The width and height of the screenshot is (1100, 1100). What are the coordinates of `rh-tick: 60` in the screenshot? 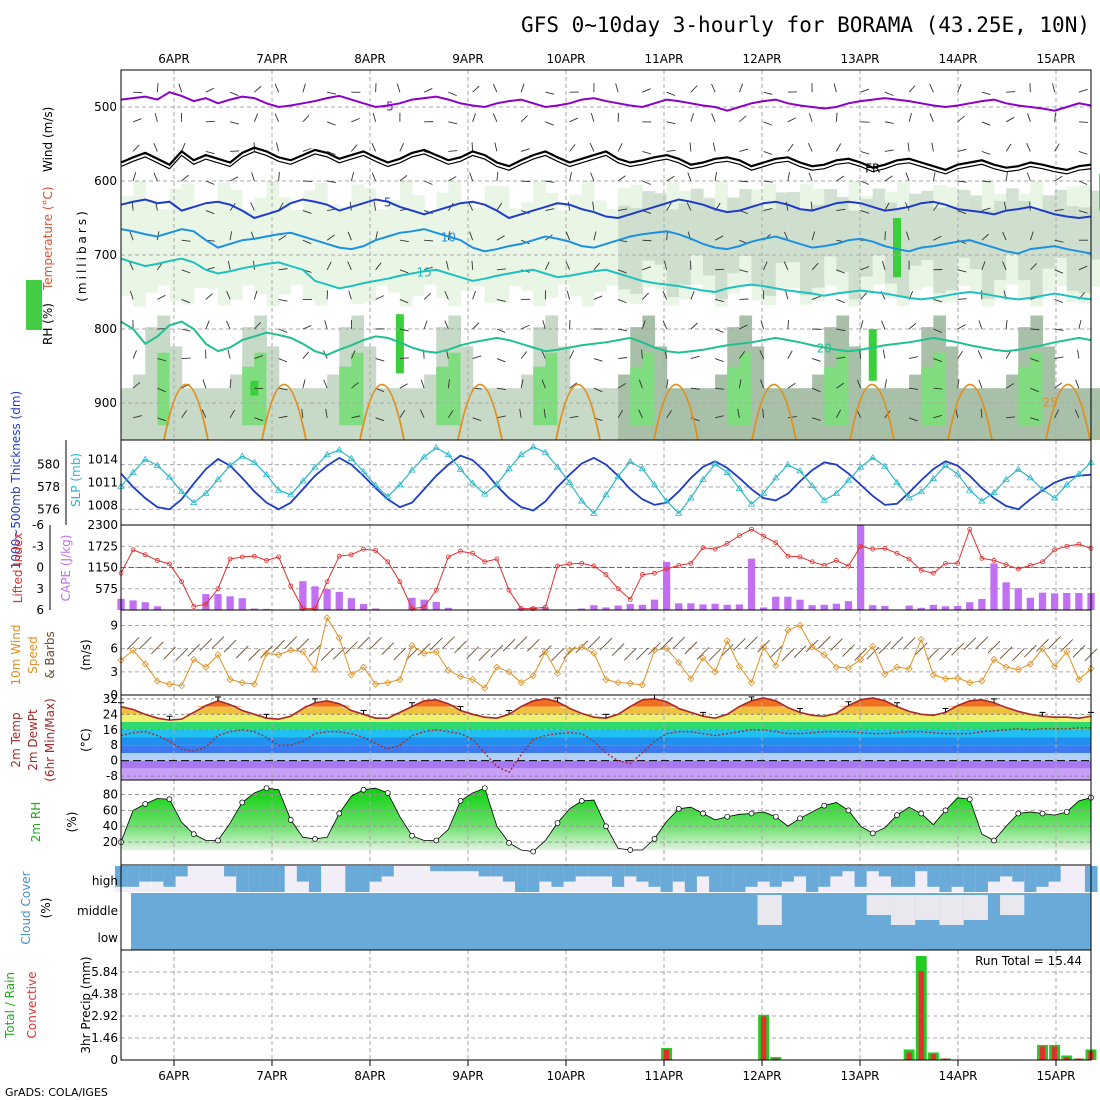 It's located at (110, 810).